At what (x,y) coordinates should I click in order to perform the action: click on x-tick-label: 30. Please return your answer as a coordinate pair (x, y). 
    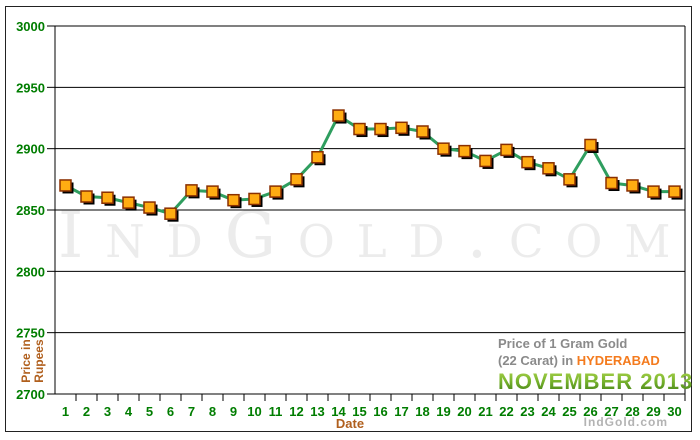
    Looking at the image, I should click on (674, 411).